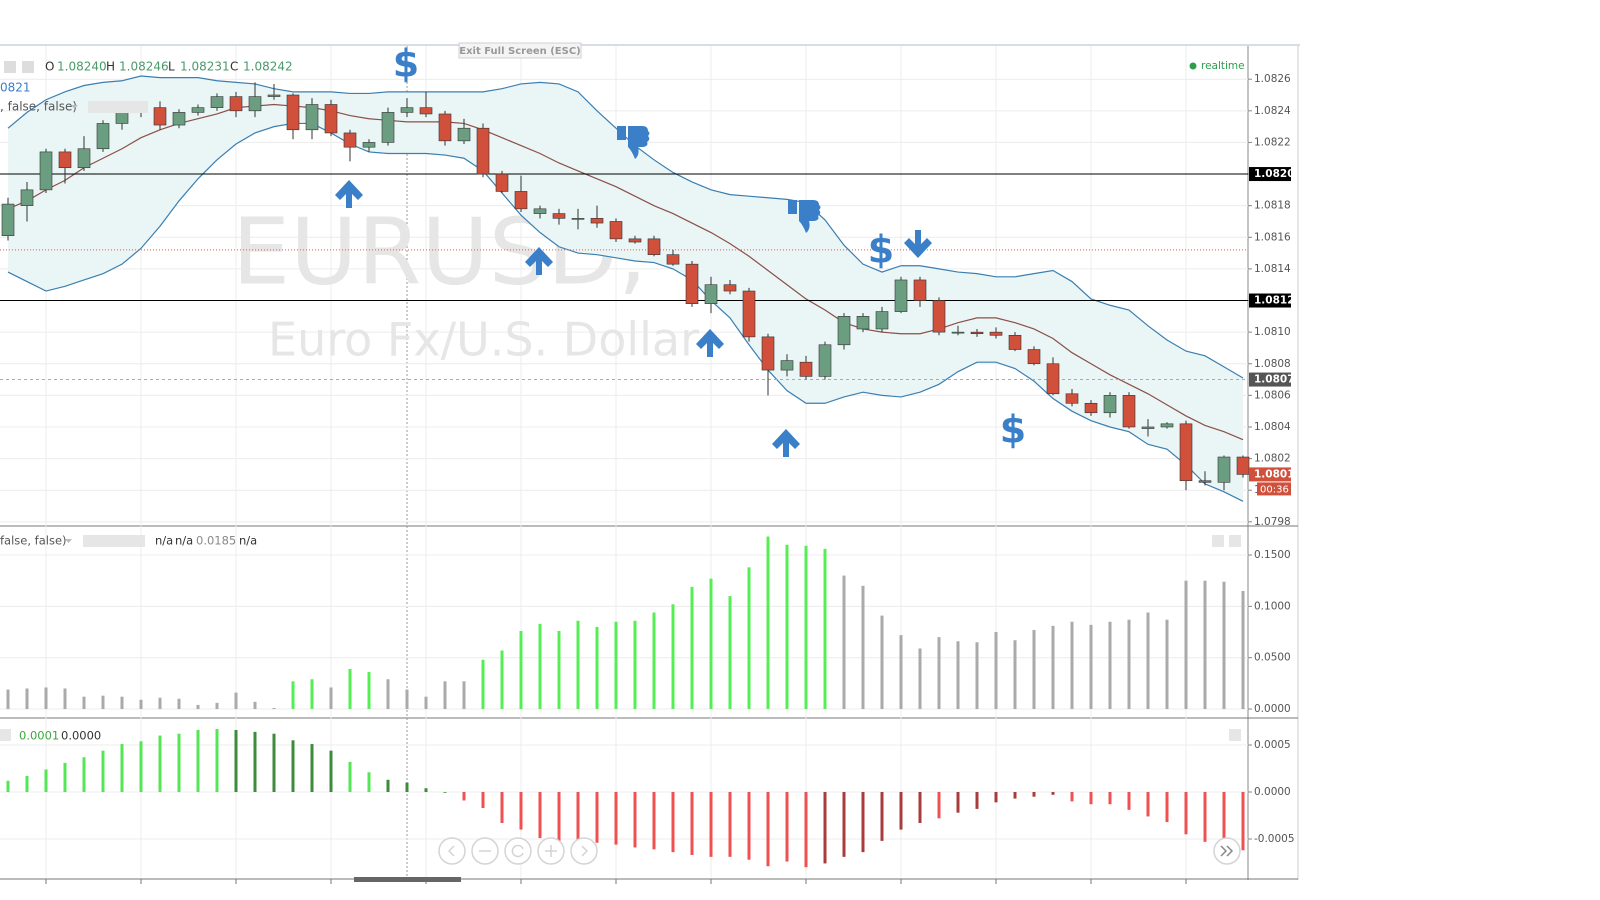  Describe the element at coordinates (520, 50) in the screenshot. I see `exit-fullscreen-button` at that location.